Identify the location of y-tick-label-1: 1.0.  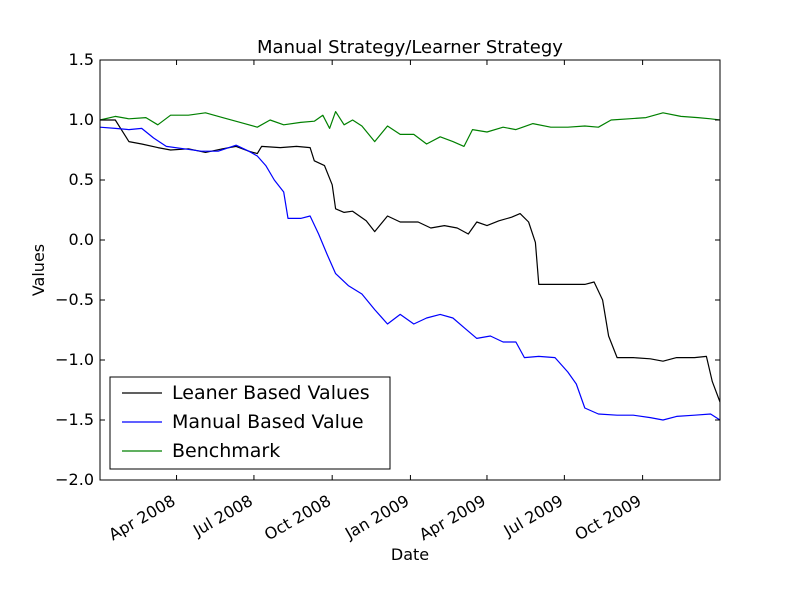
(81, 119).